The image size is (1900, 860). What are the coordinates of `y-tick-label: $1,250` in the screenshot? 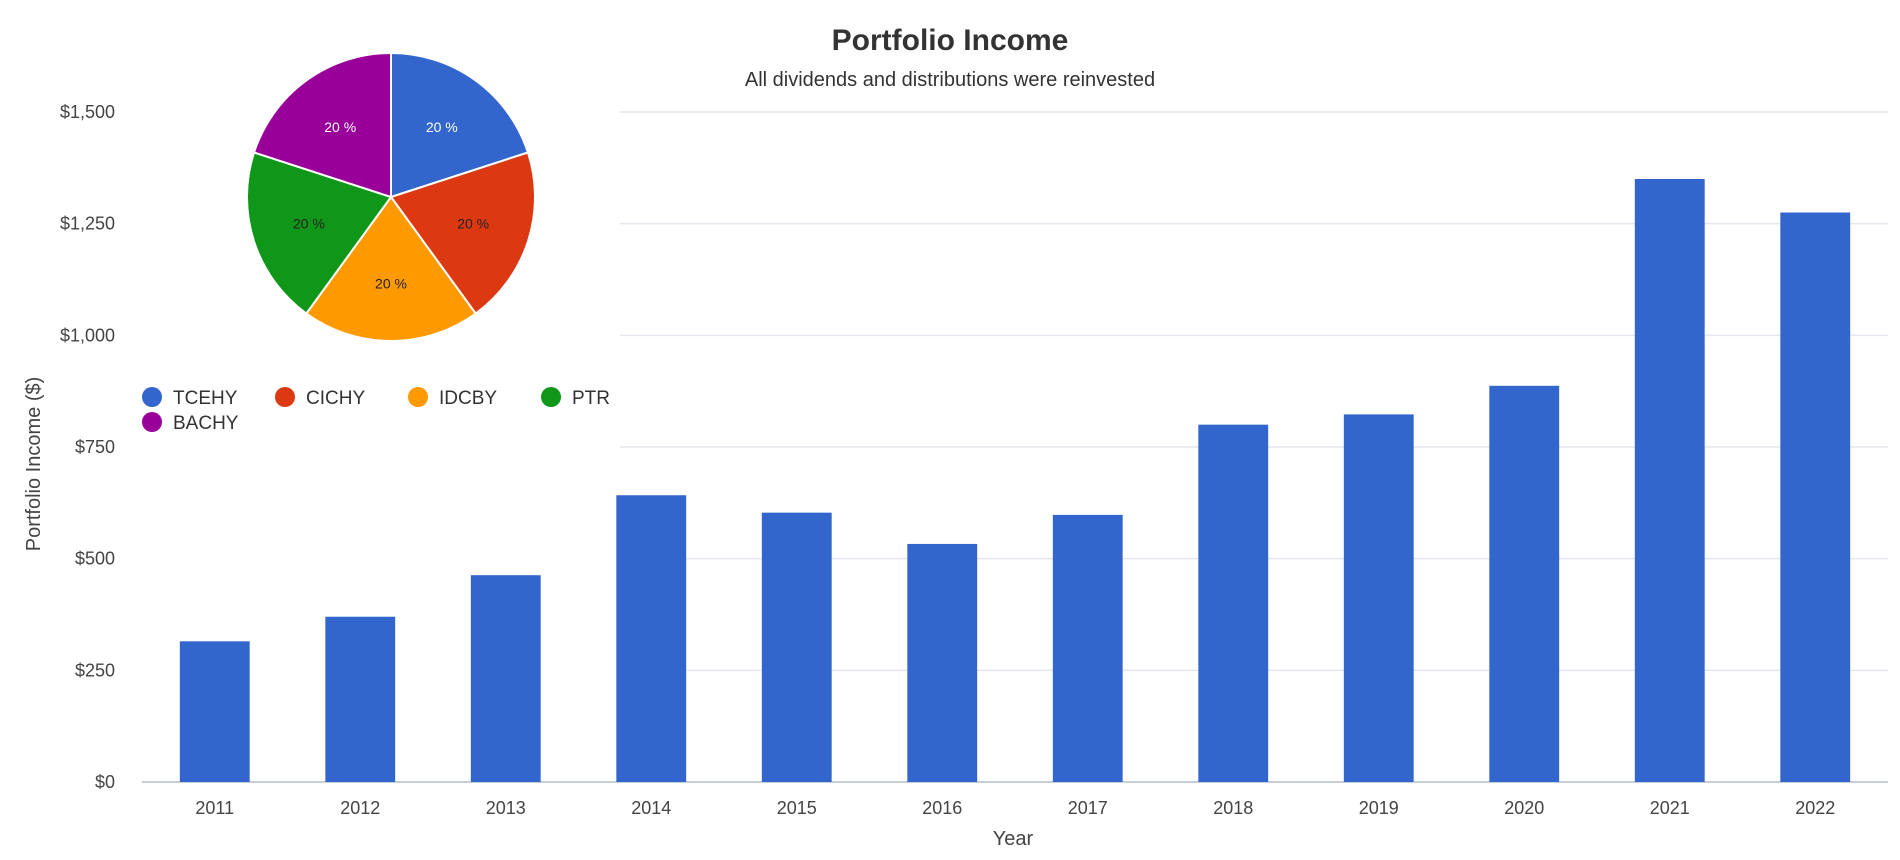 It's located at (87, 224).